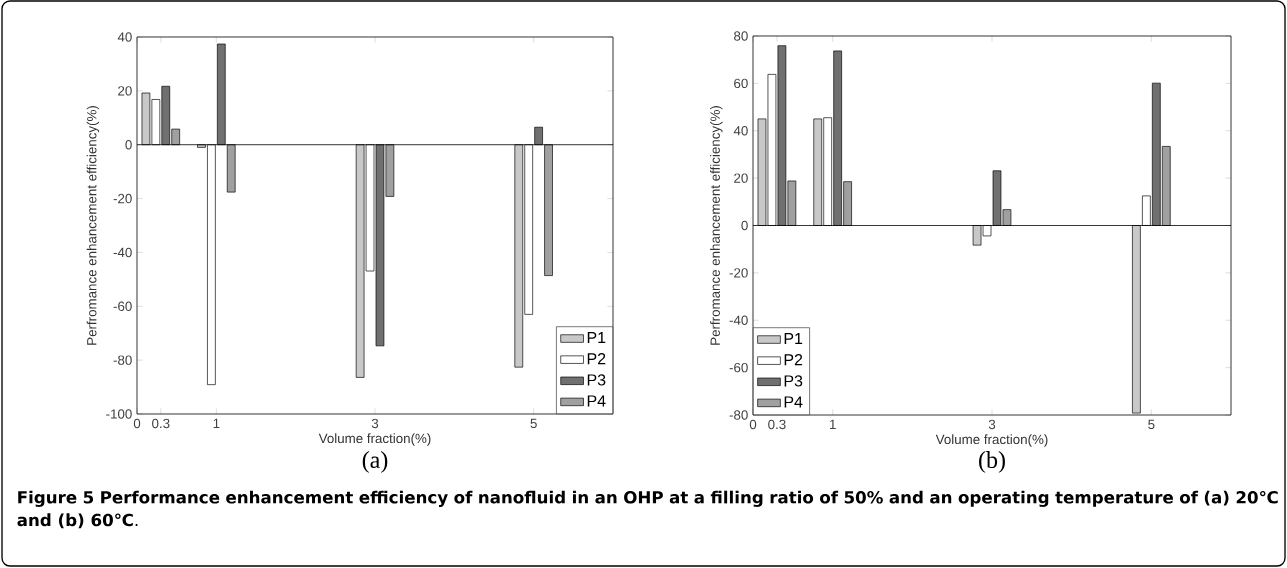 This screenshot has height=568, width=1287. I want to click on y-tick-label: 80, so click(741, 36).